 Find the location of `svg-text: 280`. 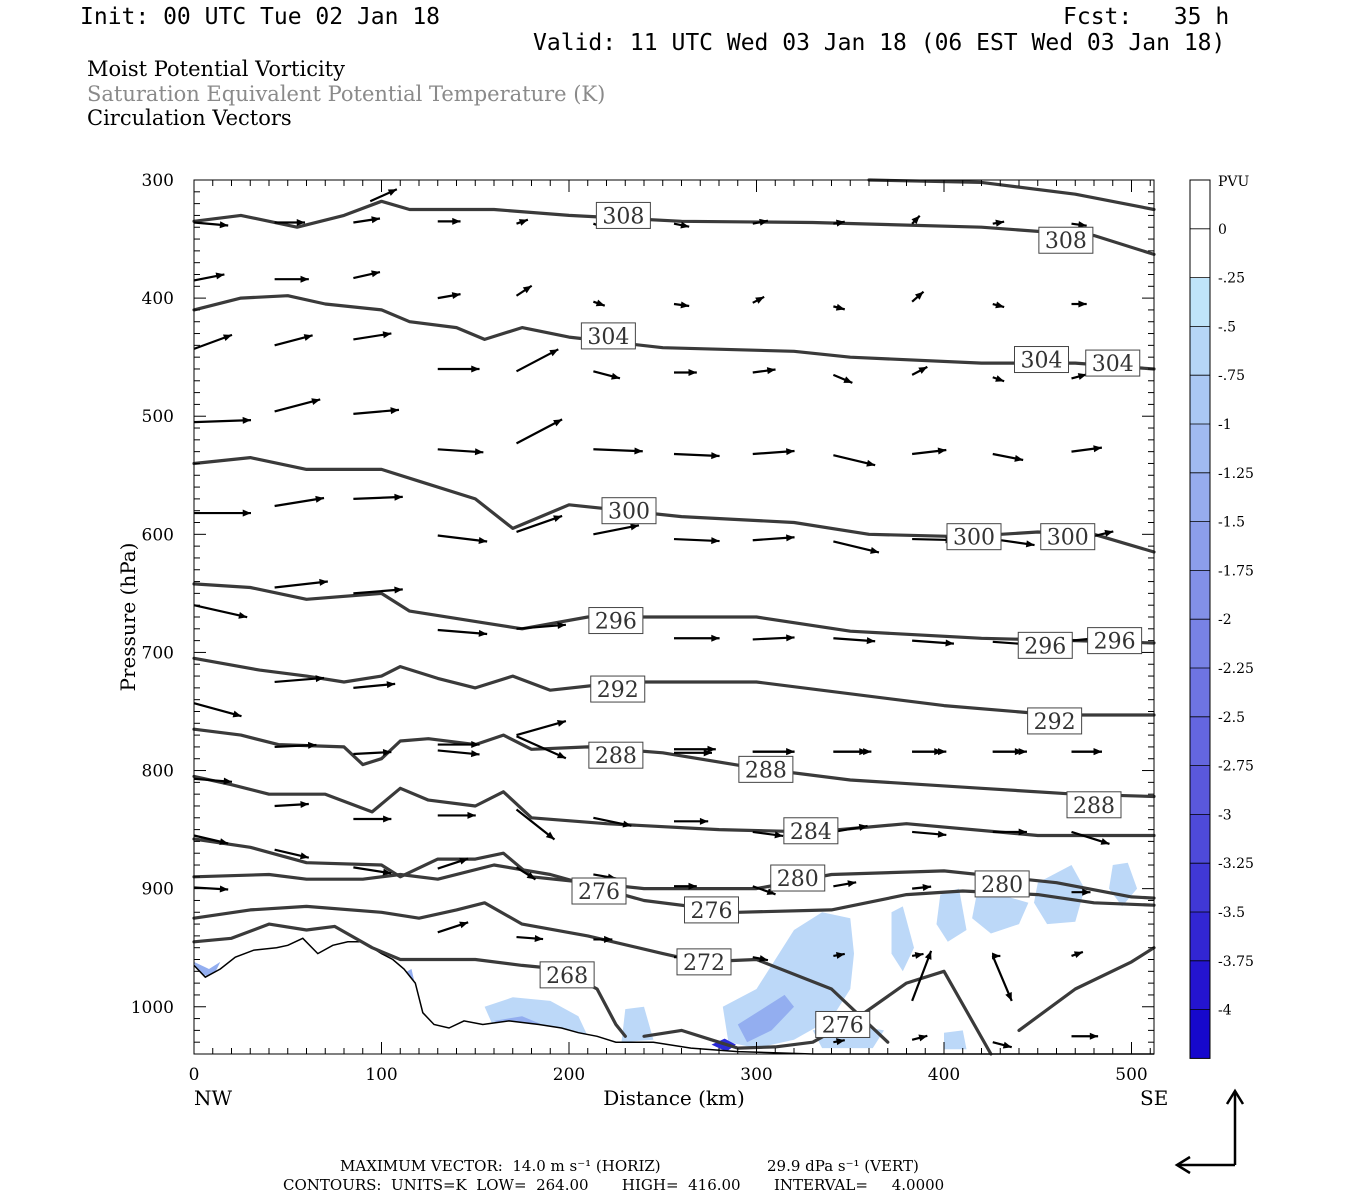

svg-text: 280 is located at coordinates (1002, 885).